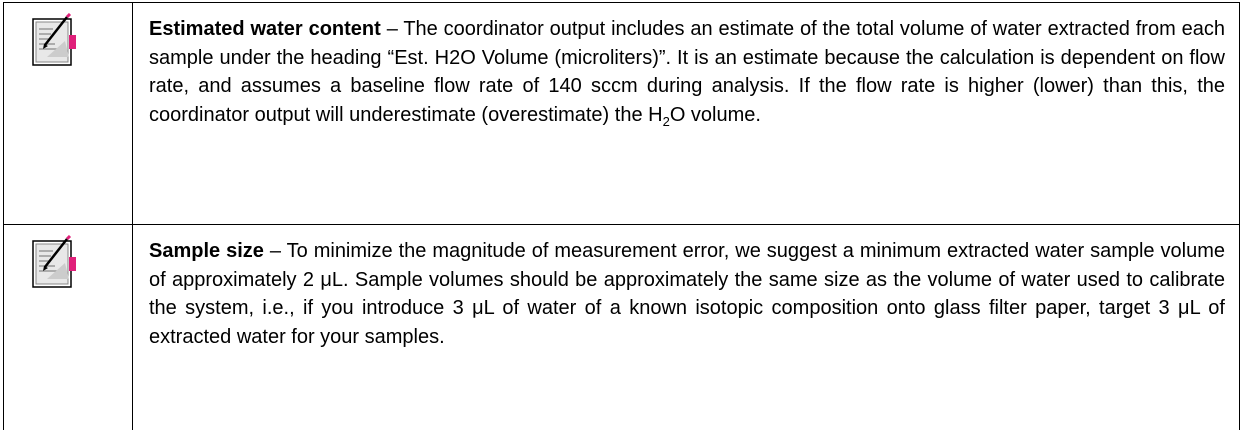  What do you see at coordinates (715, 114) in the screenshot?
I see `note-body: O volume.` at bounding box center [715, 114].